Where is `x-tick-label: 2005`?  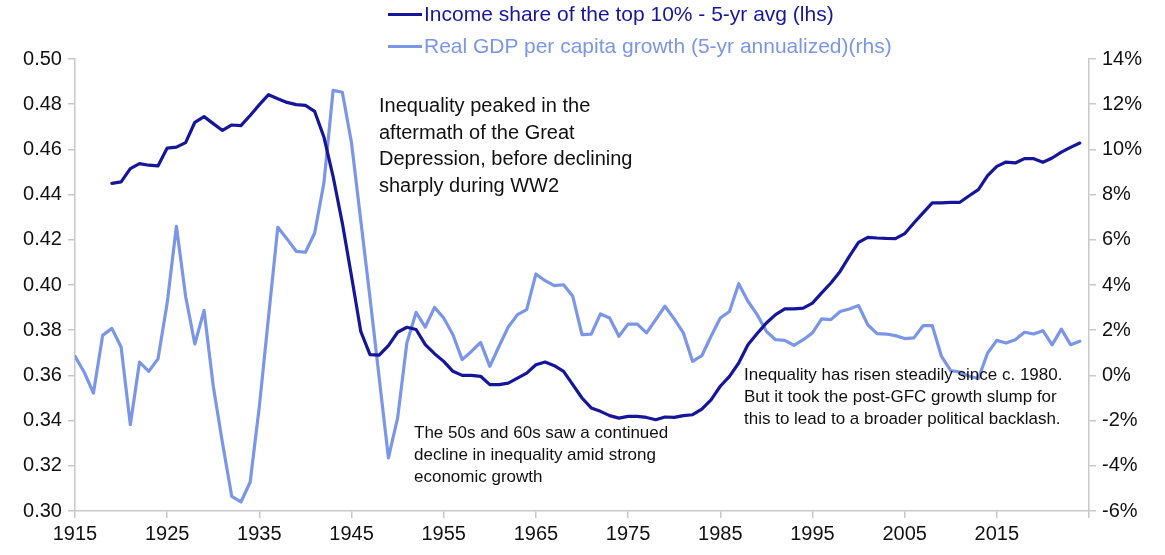 x-tick-label: 2005 is located at coordinates (904, 532).